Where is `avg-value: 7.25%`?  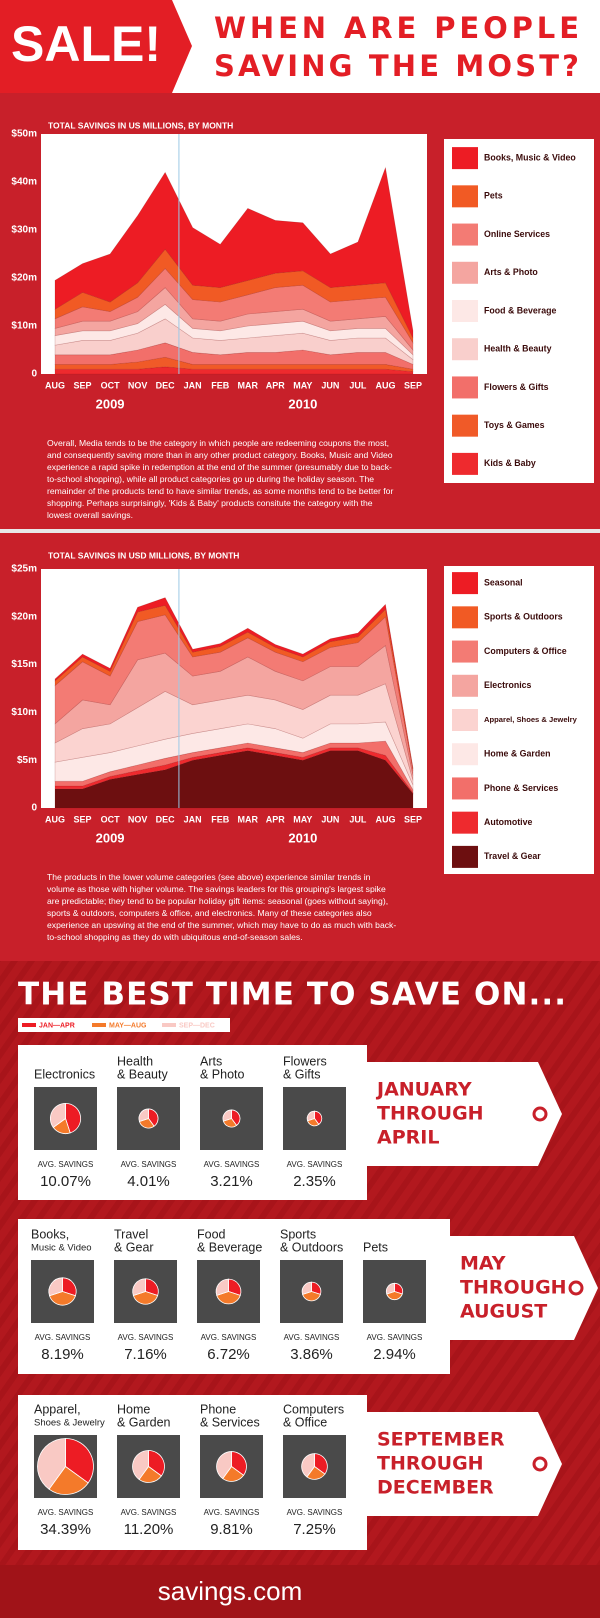 avg-value: 7.25% is located at coordinates (314, 1529).